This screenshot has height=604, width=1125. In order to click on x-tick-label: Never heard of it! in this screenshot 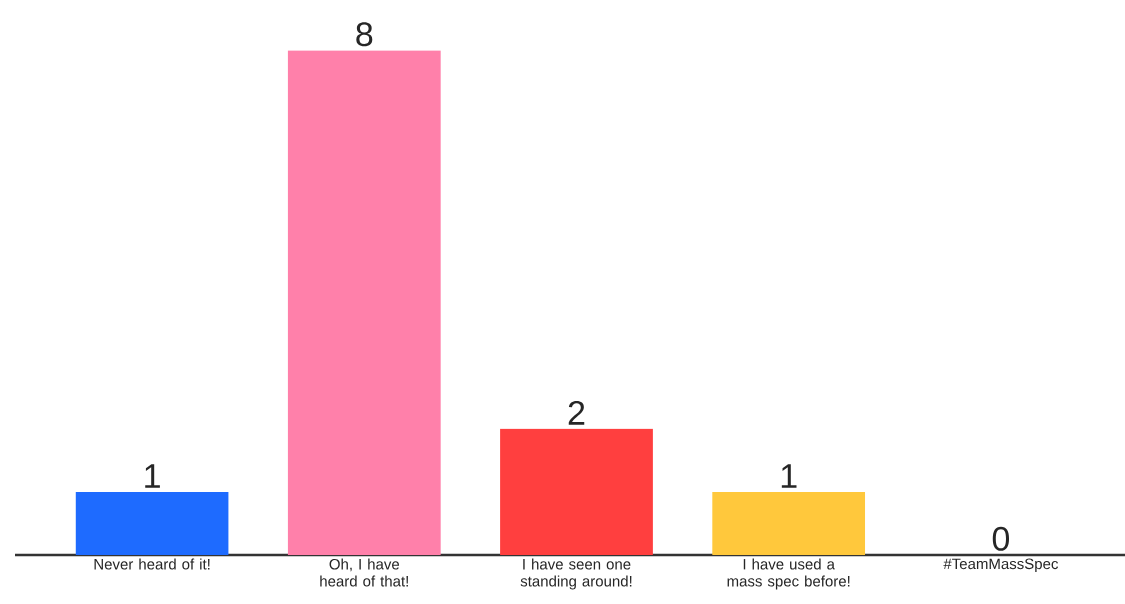, I will do `click(152, 564)`.